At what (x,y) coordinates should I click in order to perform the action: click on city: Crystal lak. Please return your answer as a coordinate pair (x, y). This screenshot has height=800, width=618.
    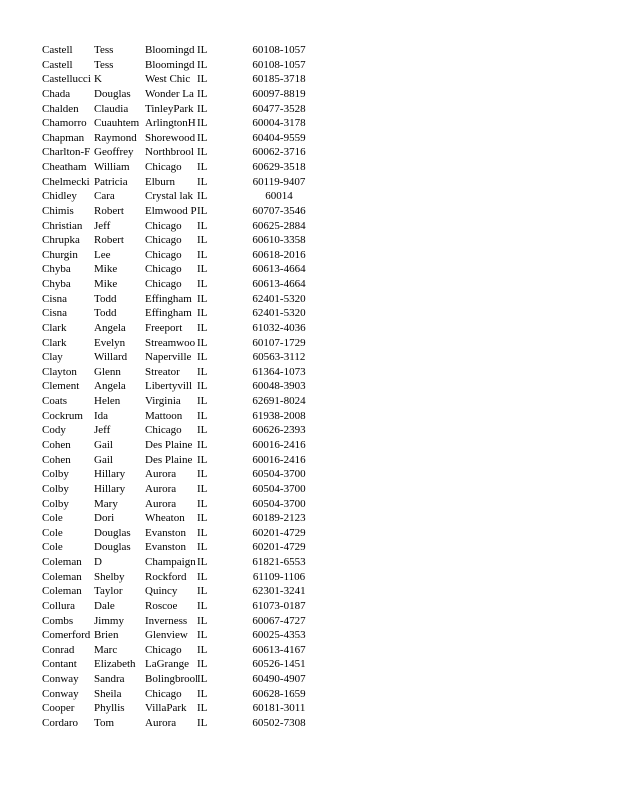
    Looking at the image, I should click on (169, 196).